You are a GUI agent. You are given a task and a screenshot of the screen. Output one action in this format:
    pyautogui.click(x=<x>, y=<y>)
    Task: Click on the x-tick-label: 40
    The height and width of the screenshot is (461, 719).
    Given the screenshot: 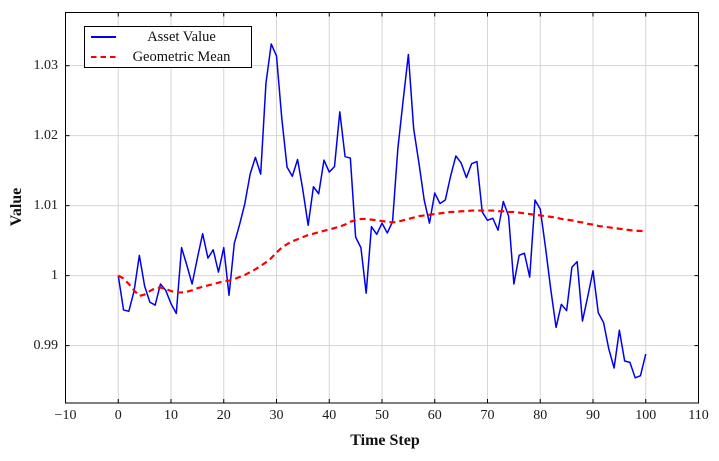 What is the action you would take?
    pyautogui.click(x=329, y=415)
    